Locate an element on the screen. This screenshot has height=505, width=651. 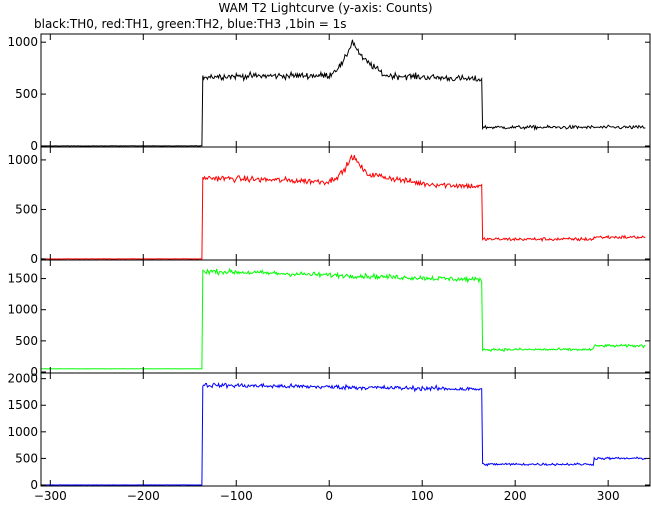
x-tick-label: 200 is located at coordinates (515, 496).